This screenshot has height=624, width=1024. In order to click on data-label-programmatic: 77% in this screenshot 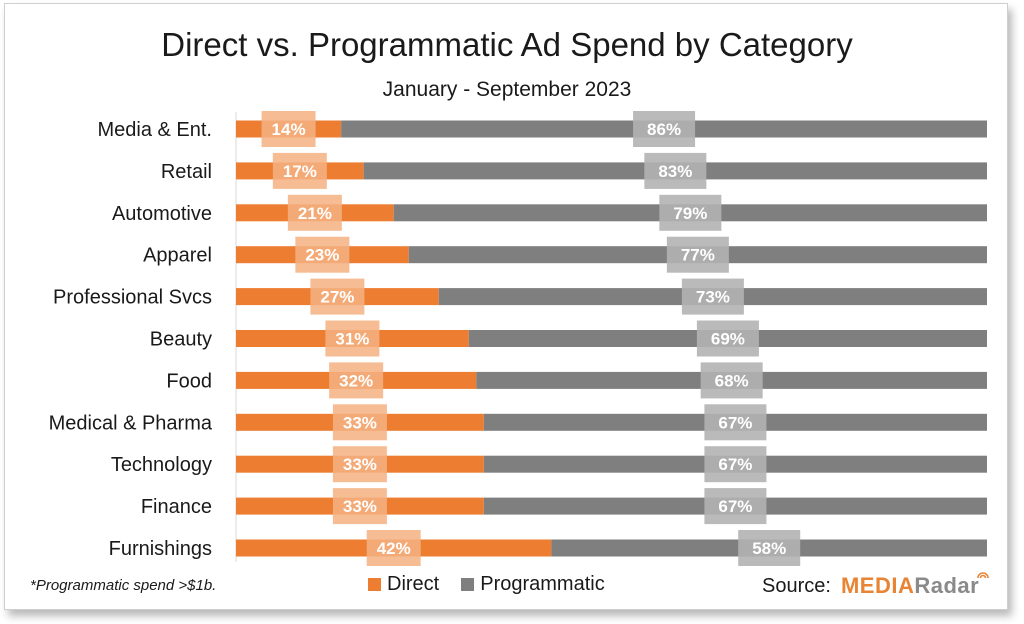, I will do `click(698, 255)`.